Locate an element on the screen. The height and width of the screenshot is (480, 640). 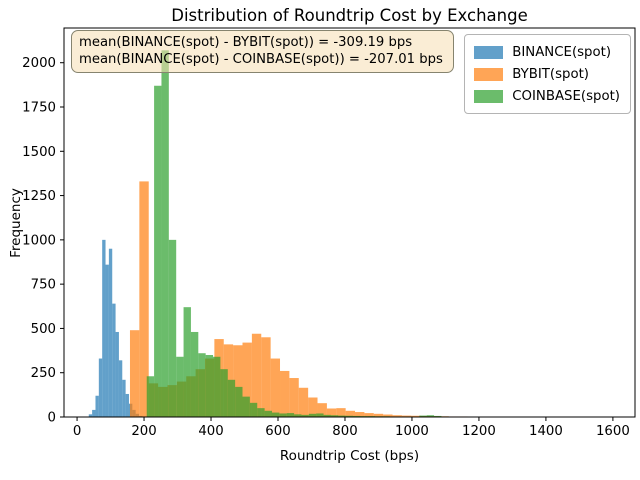
legend-item-binance: BINANCE(spot) is located at coordinates (547, 52).